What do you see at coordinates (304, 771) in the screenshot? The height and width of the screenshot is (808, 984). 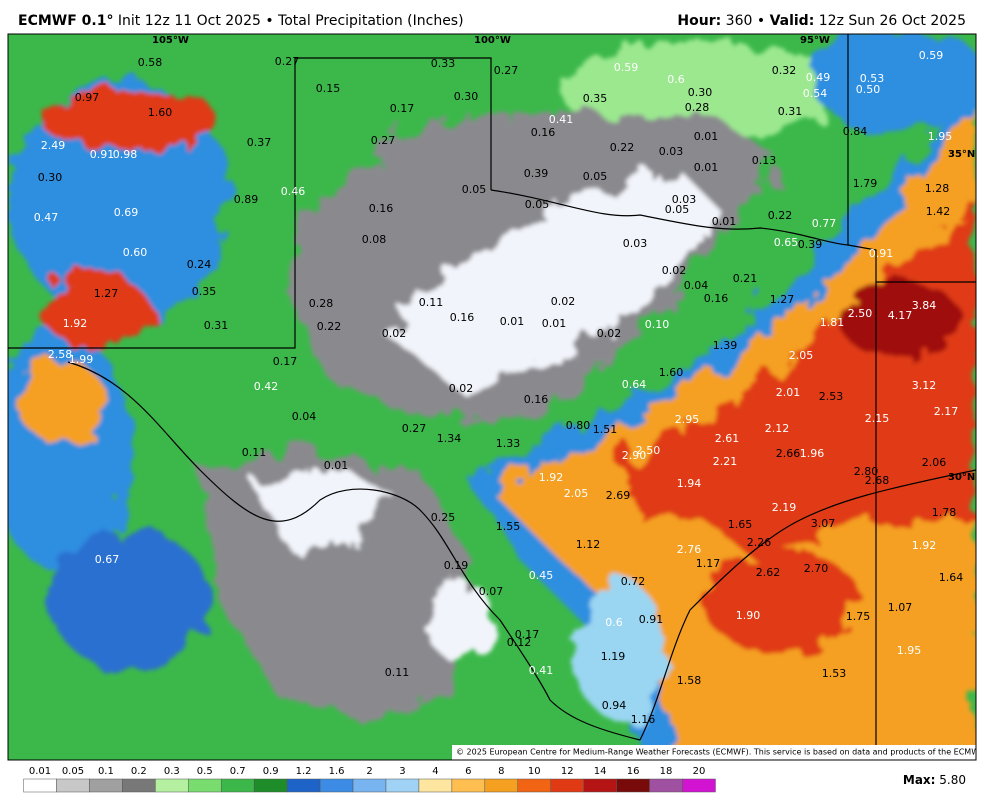 I see `colorbar-label: 1.2` at bounding box center [304, 771].